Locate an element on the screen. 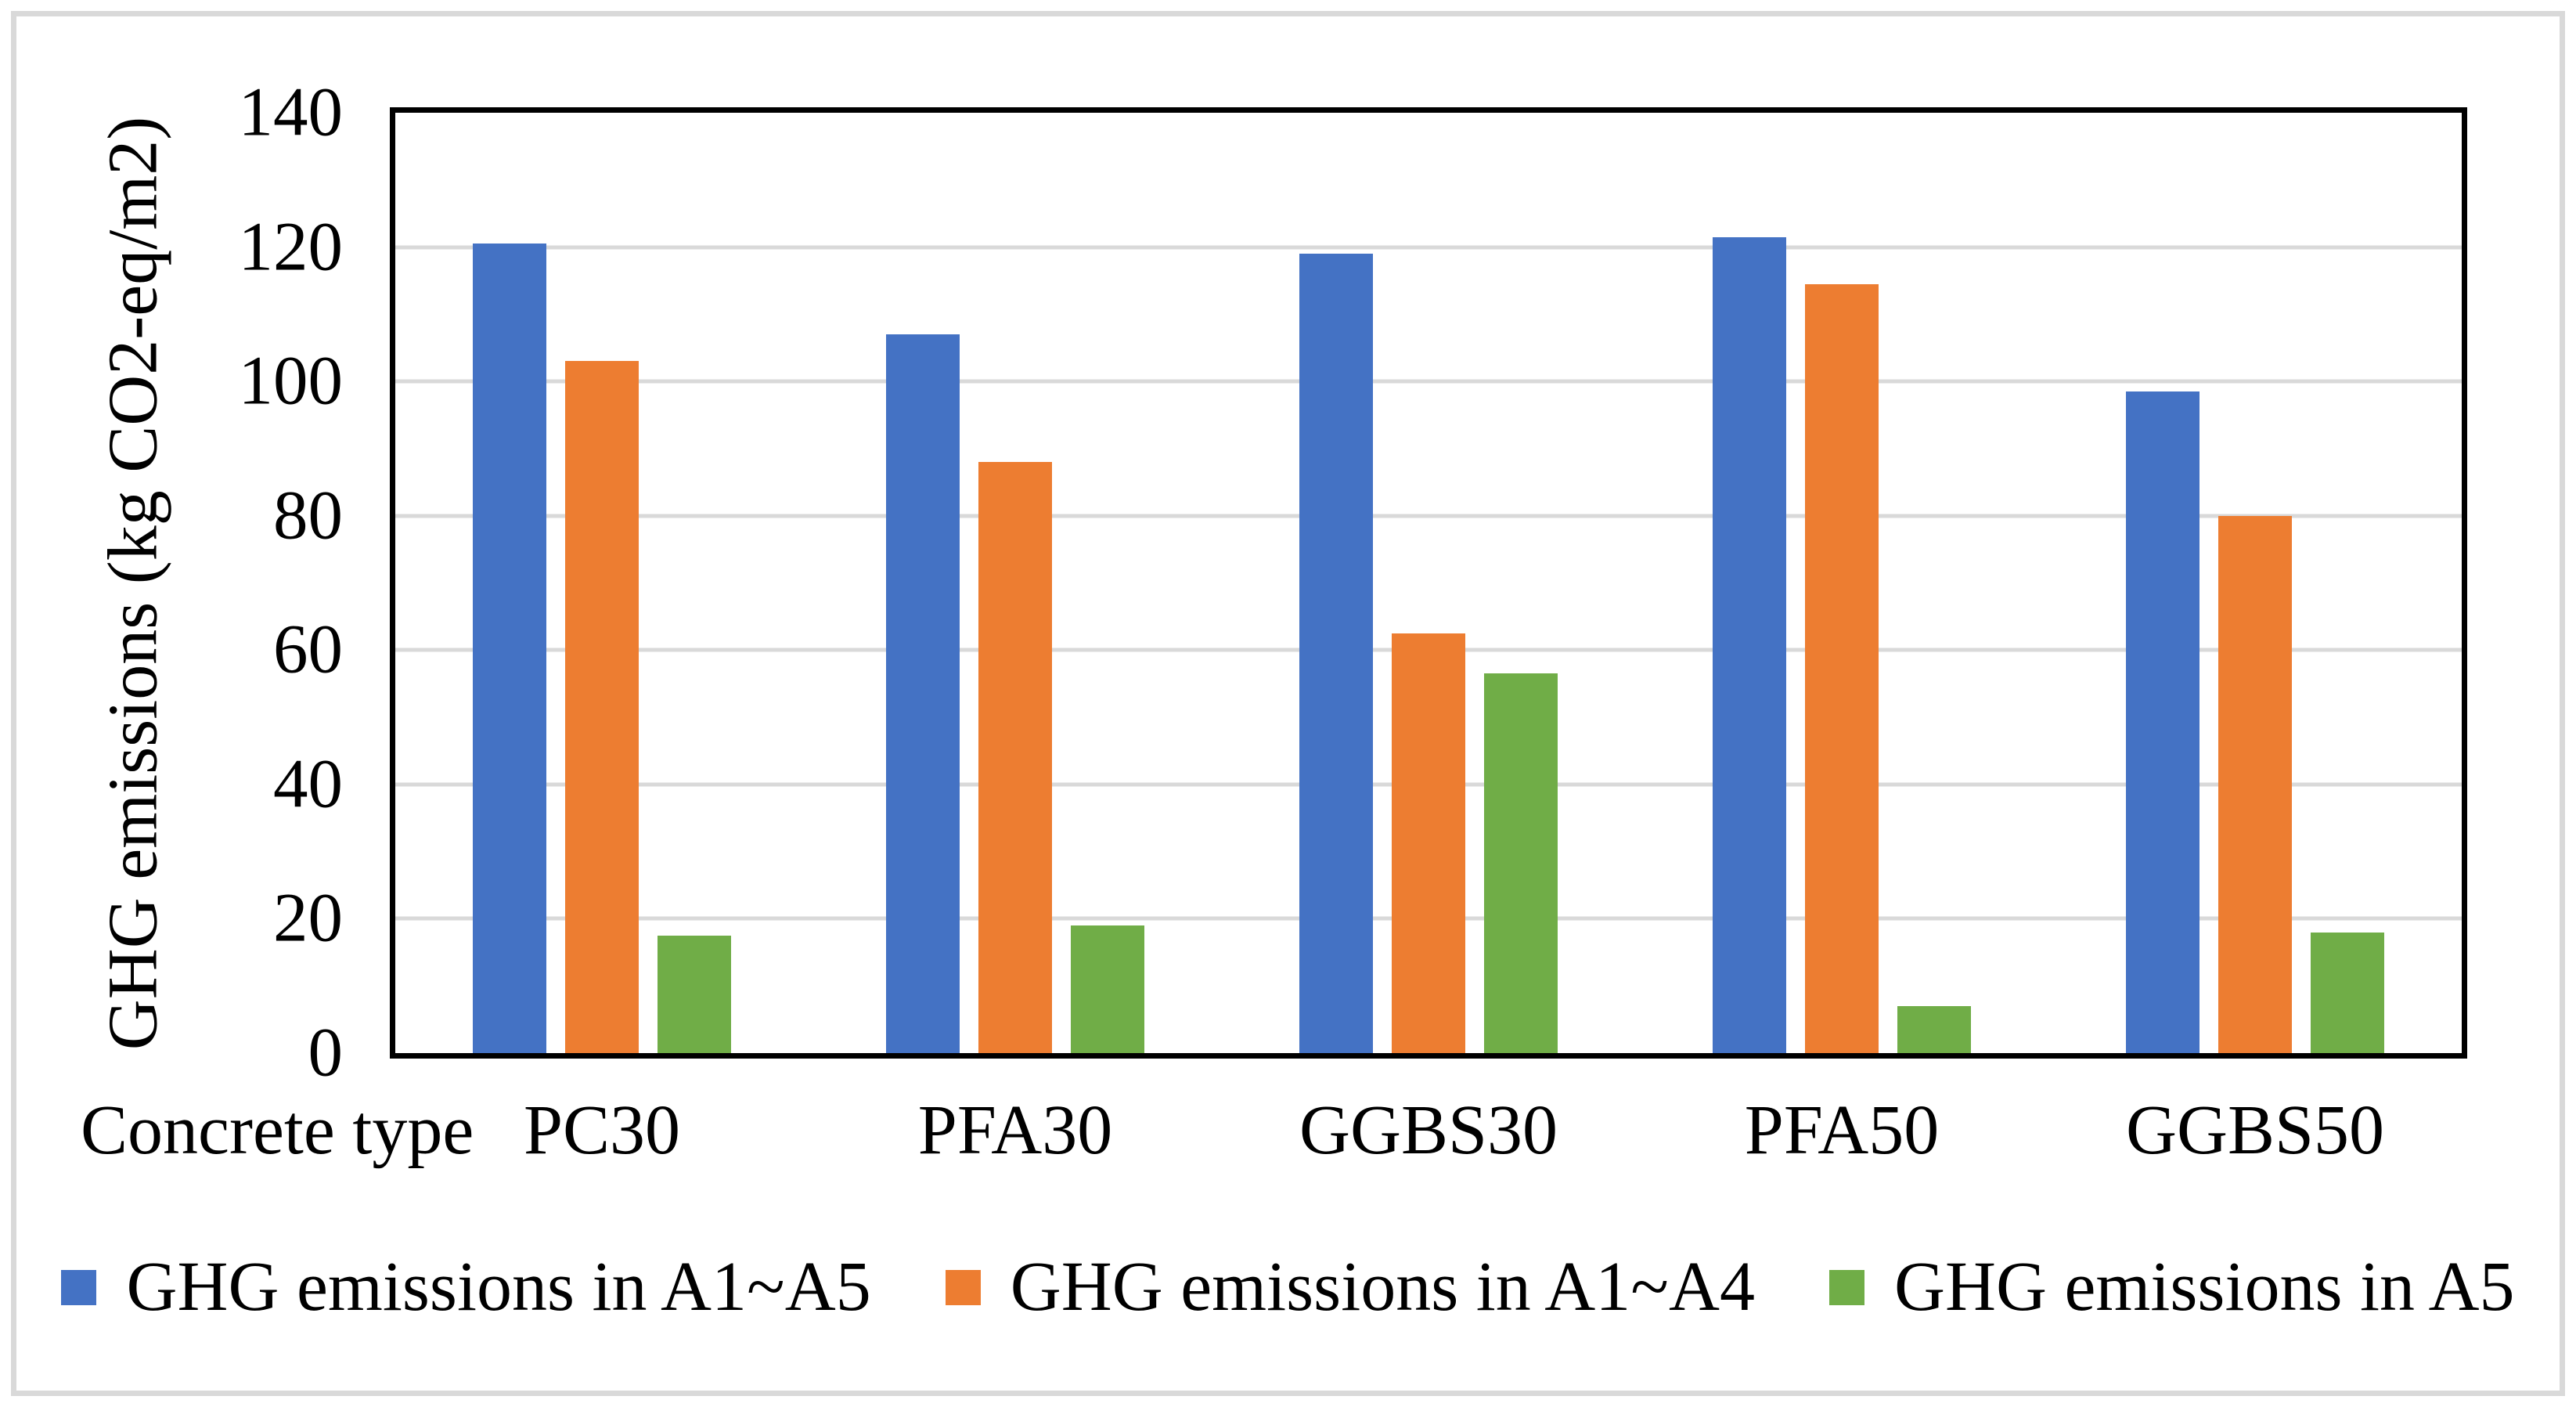 The image size is (2576, 1407). bar-group-pfa30 is located at coordinates (1015, 583).